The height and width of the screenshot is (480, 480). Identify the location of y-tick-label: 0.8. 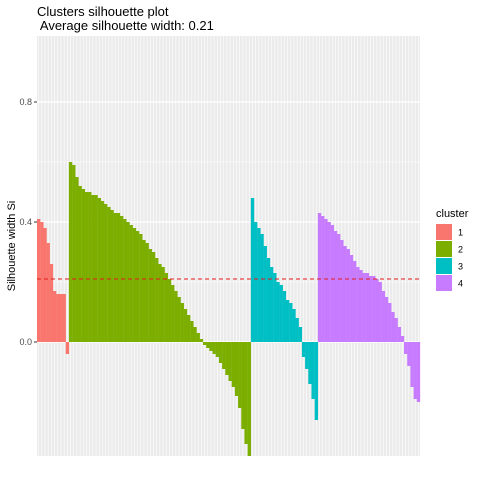
(25, 102).